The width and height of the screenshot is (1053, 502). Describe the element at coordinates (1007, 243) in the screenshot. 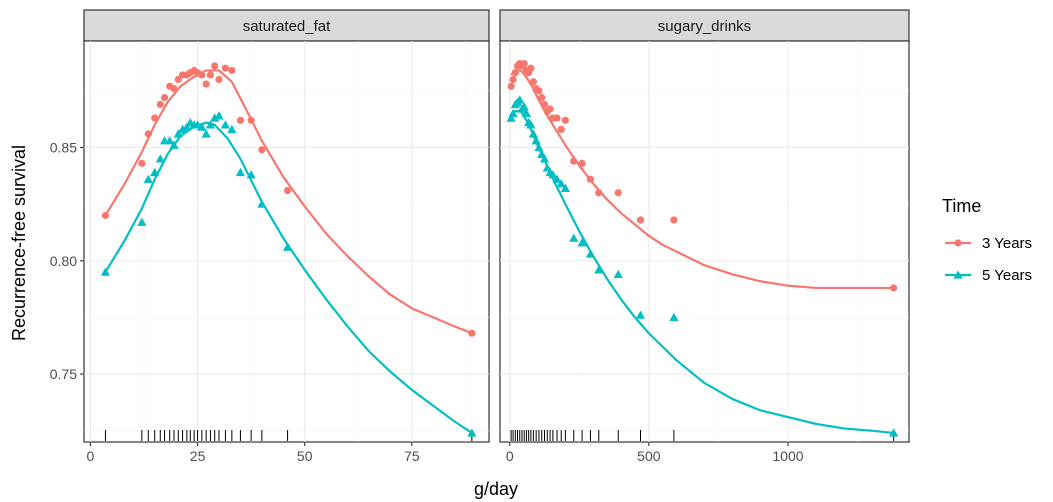

I see `legend-label: 3 Years` at that location.